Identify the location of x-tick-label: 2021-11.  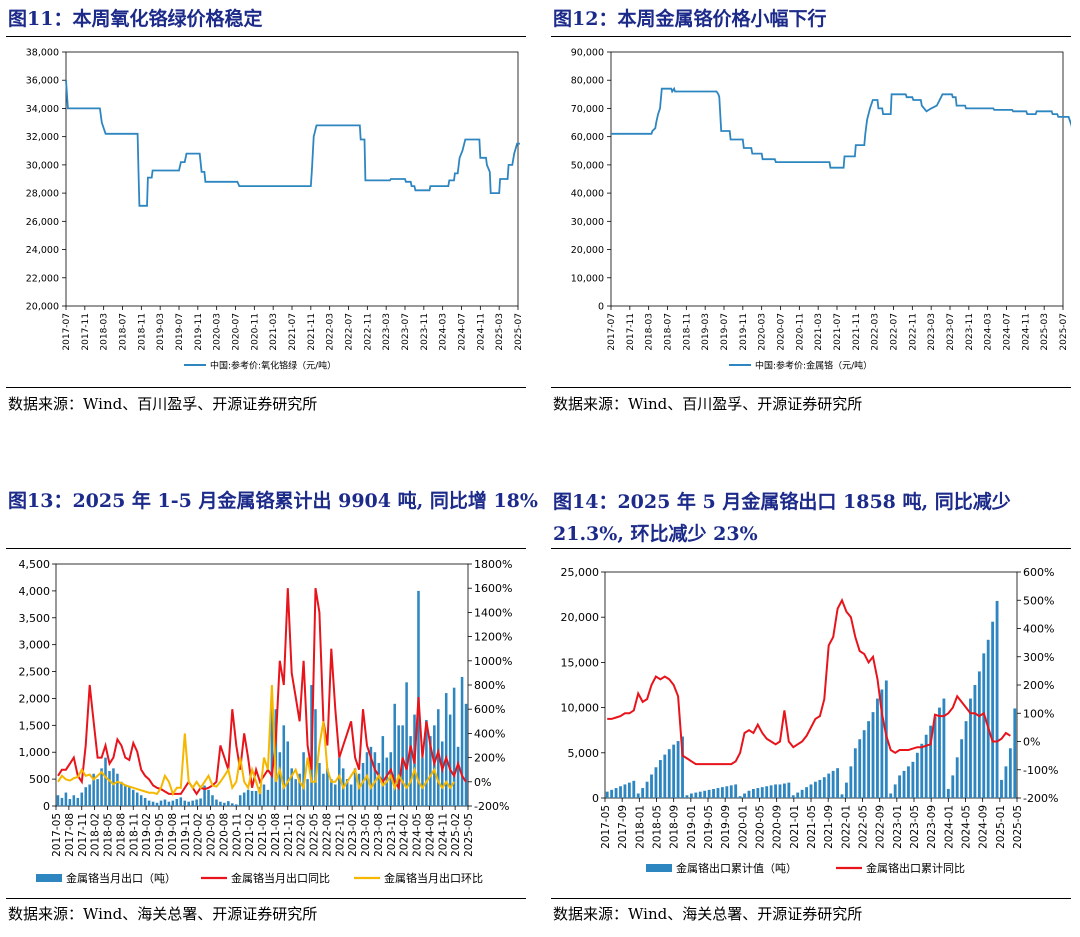
(857, 332).